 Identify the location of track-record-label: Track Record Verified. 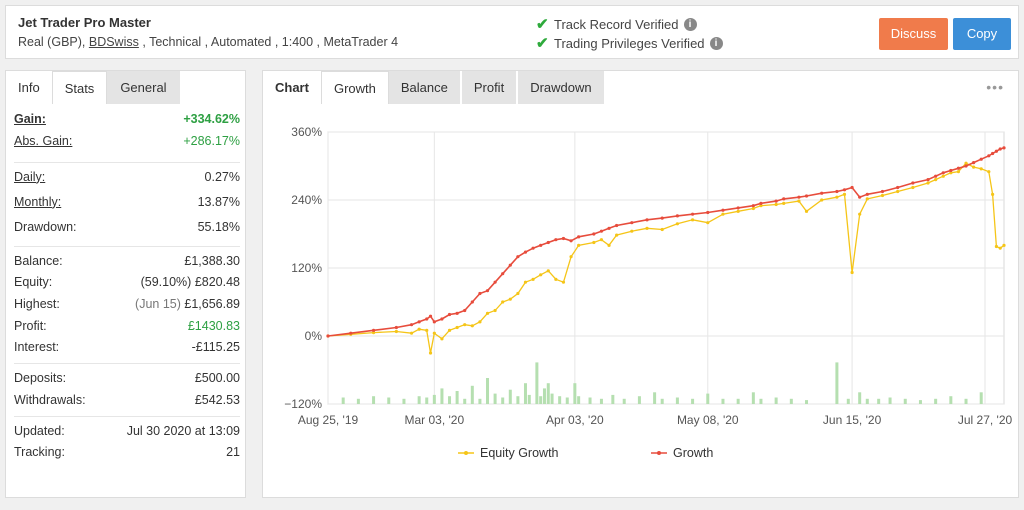
(616, 24).